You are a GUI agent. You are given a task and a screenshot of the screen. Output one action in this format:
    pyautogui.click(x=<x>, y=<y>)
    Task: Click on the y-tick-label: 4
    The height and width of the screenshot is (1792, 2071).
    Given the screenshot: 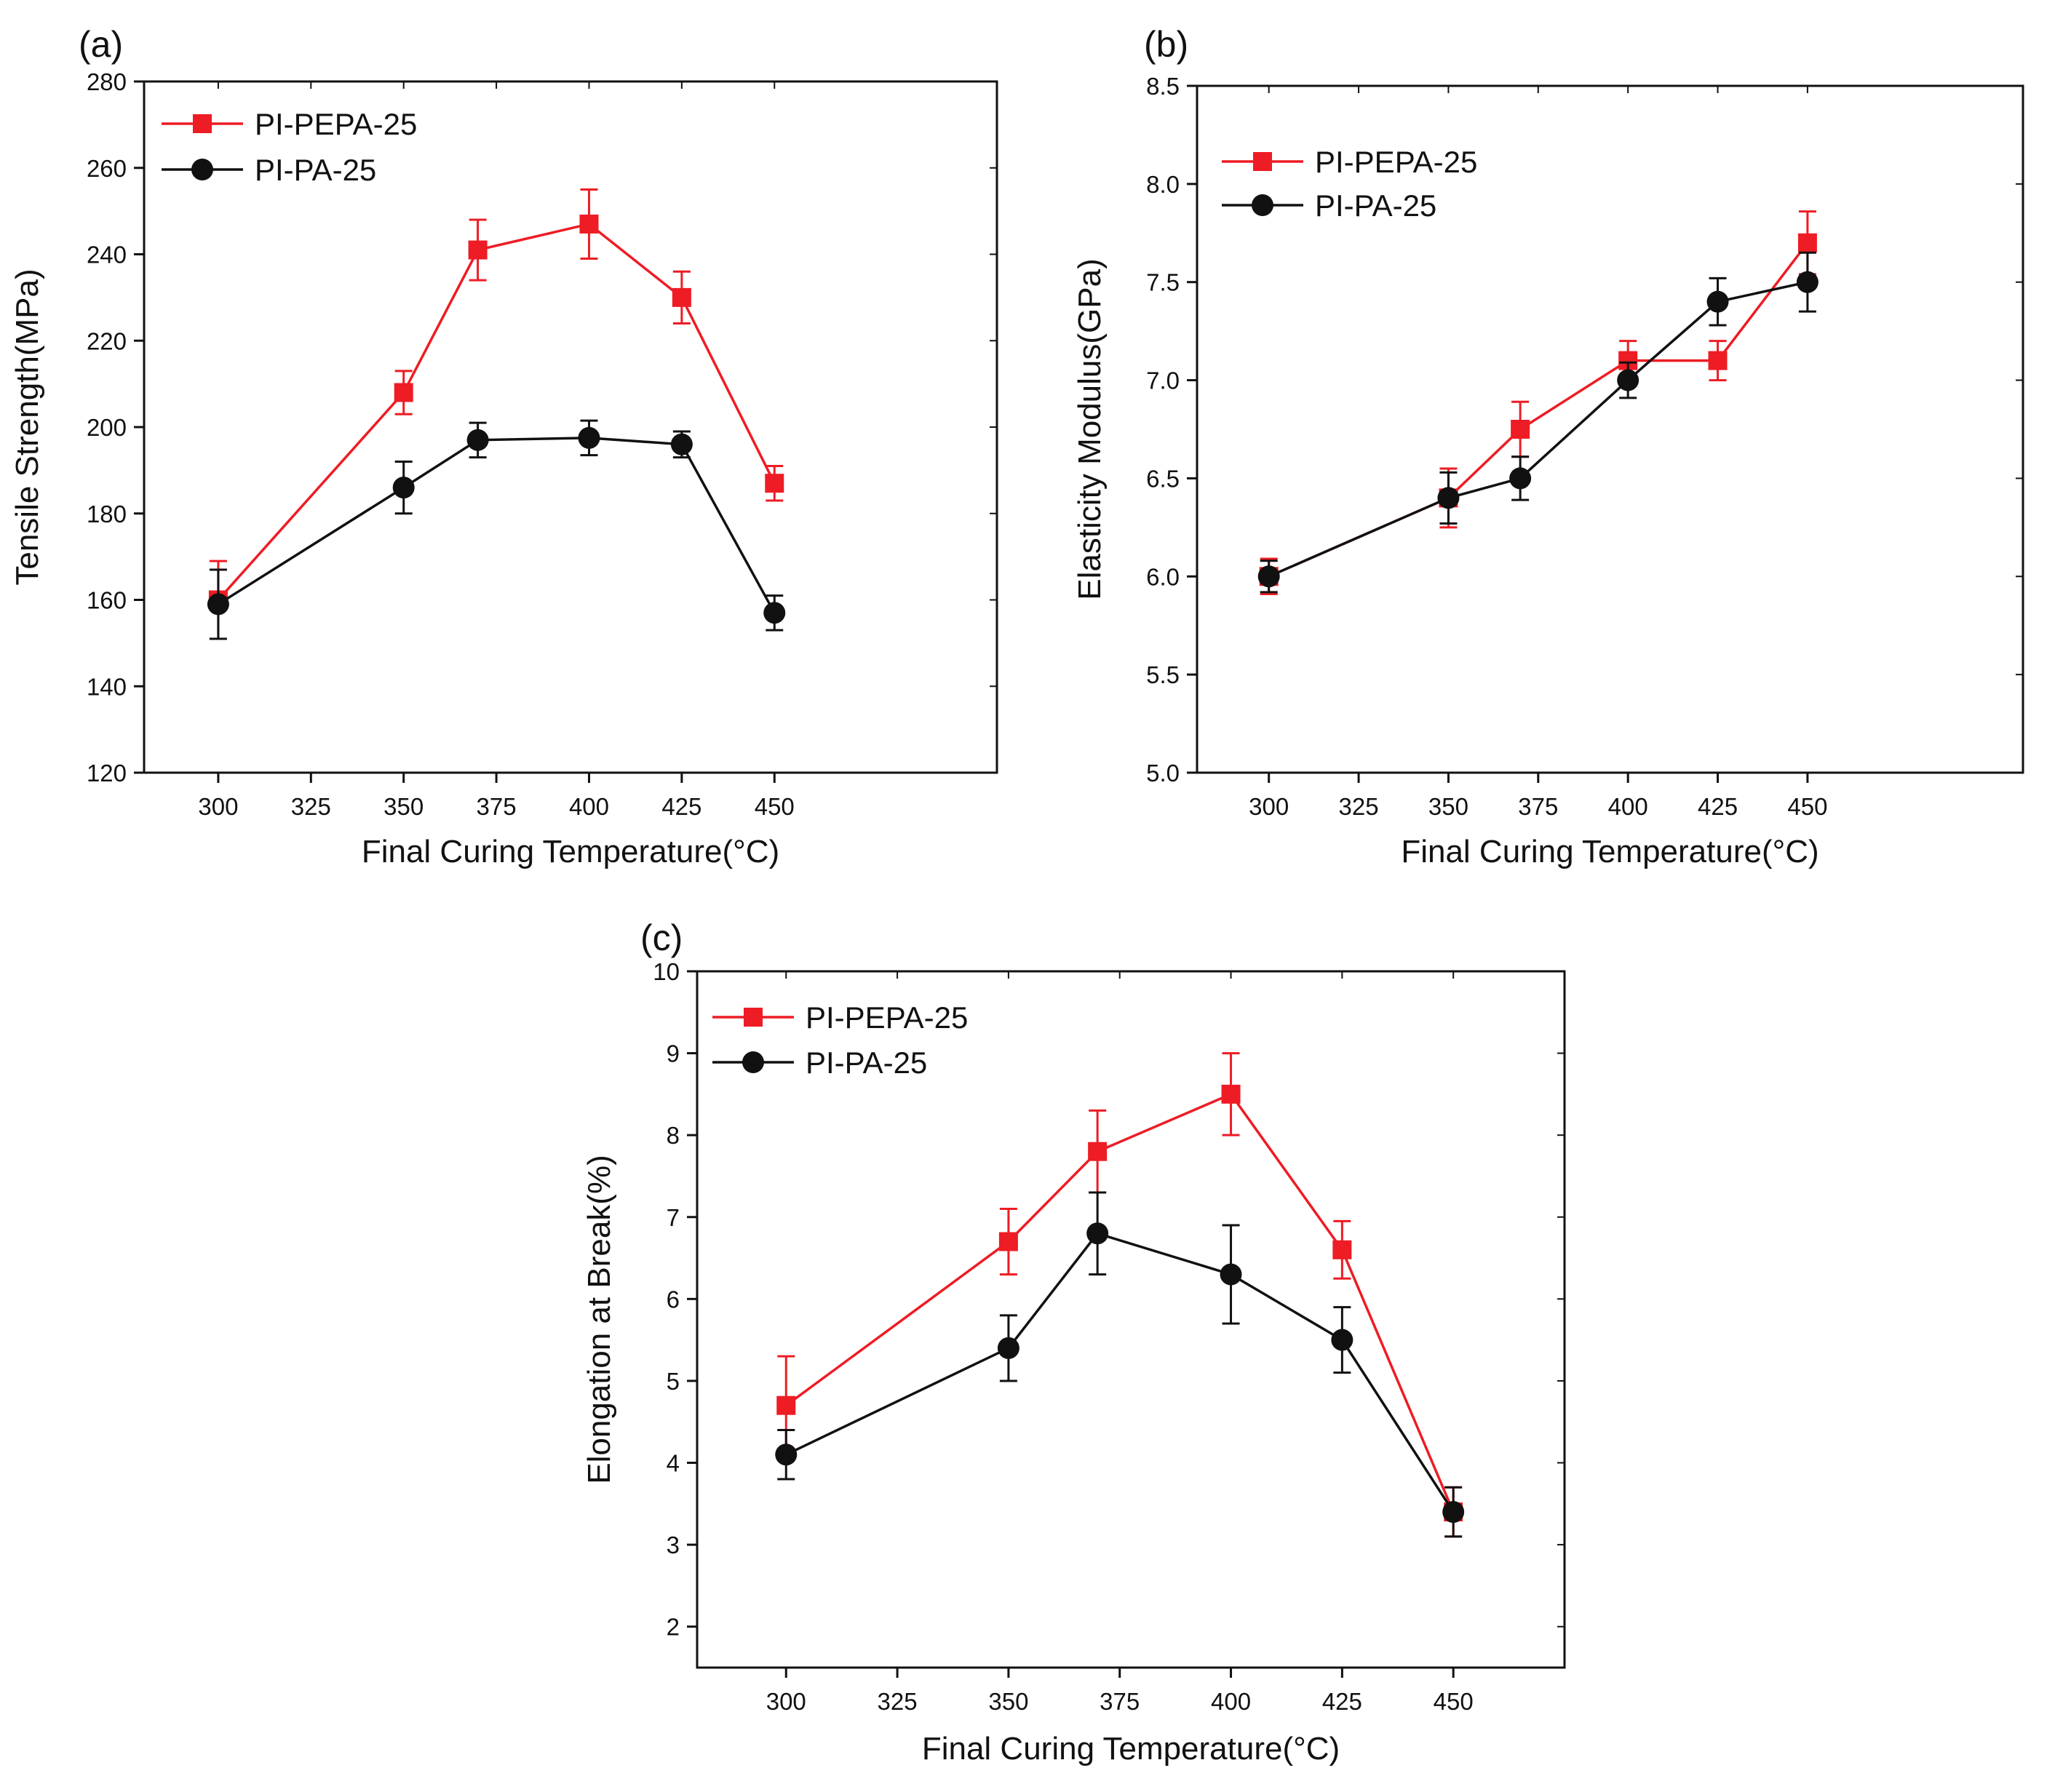 What is the action you would take?
    pyautogui.click(x=673, y=1463)
    